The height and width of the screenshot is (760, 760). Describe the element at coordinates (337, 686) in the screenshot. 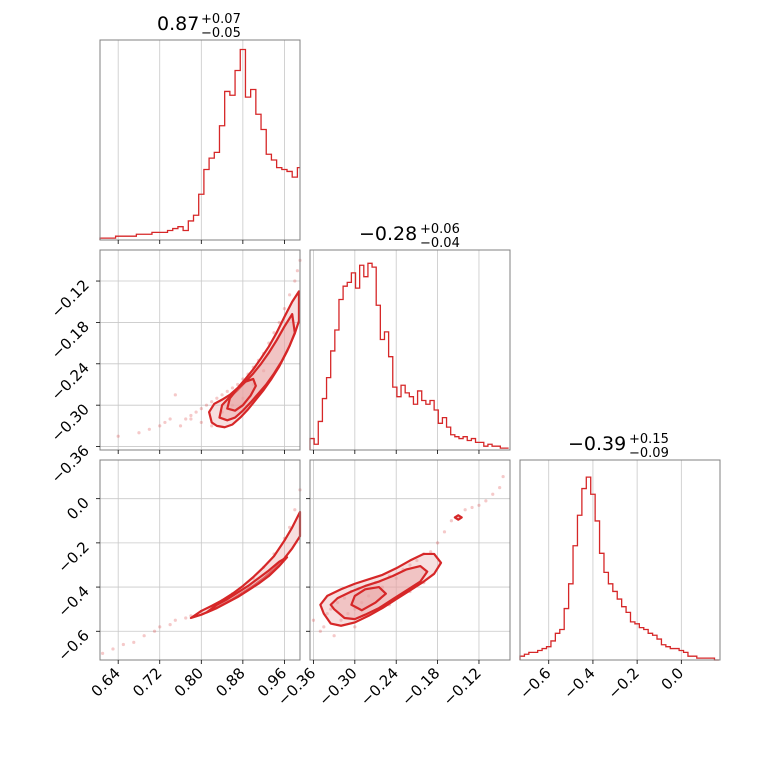

I see `scatter-p2-p1-xtick-label-1: −0.30` at that location.